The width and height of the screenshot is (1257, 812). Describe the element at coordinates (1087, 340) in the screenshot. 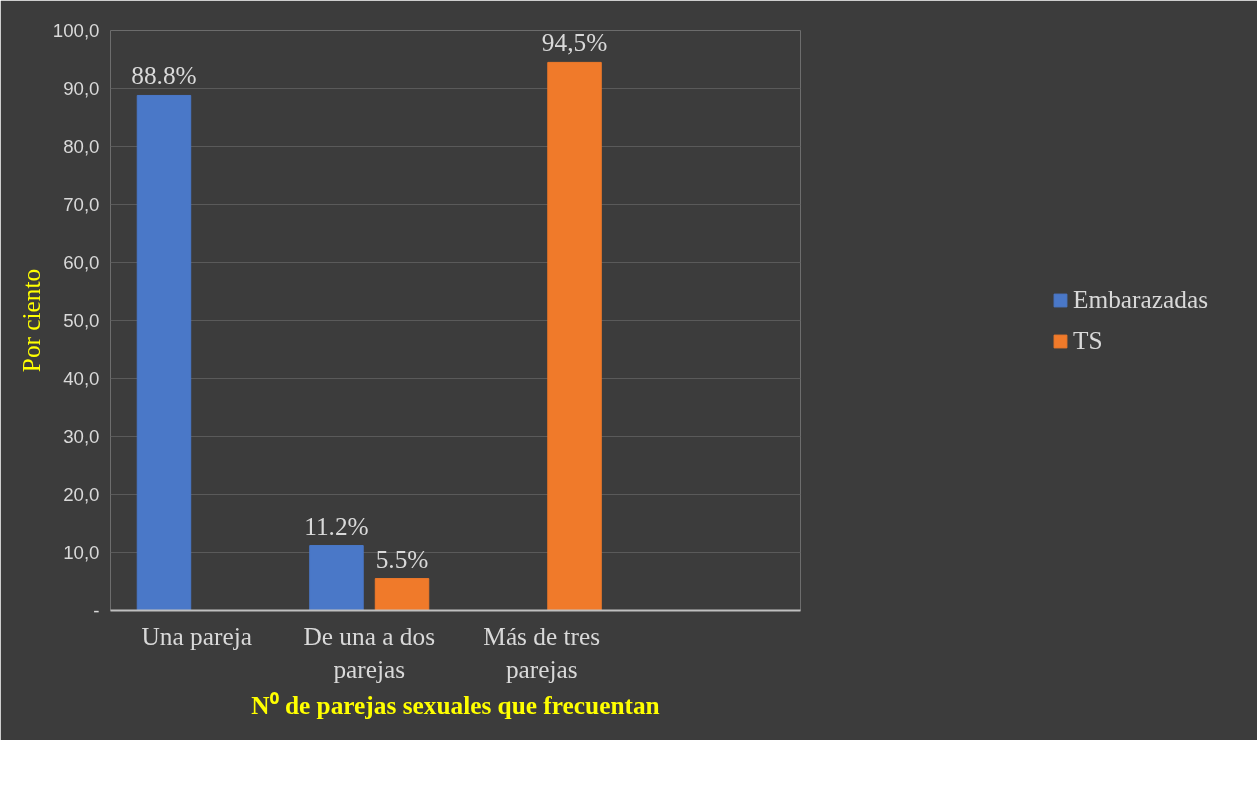

I see `legend-label: TS` at that location.